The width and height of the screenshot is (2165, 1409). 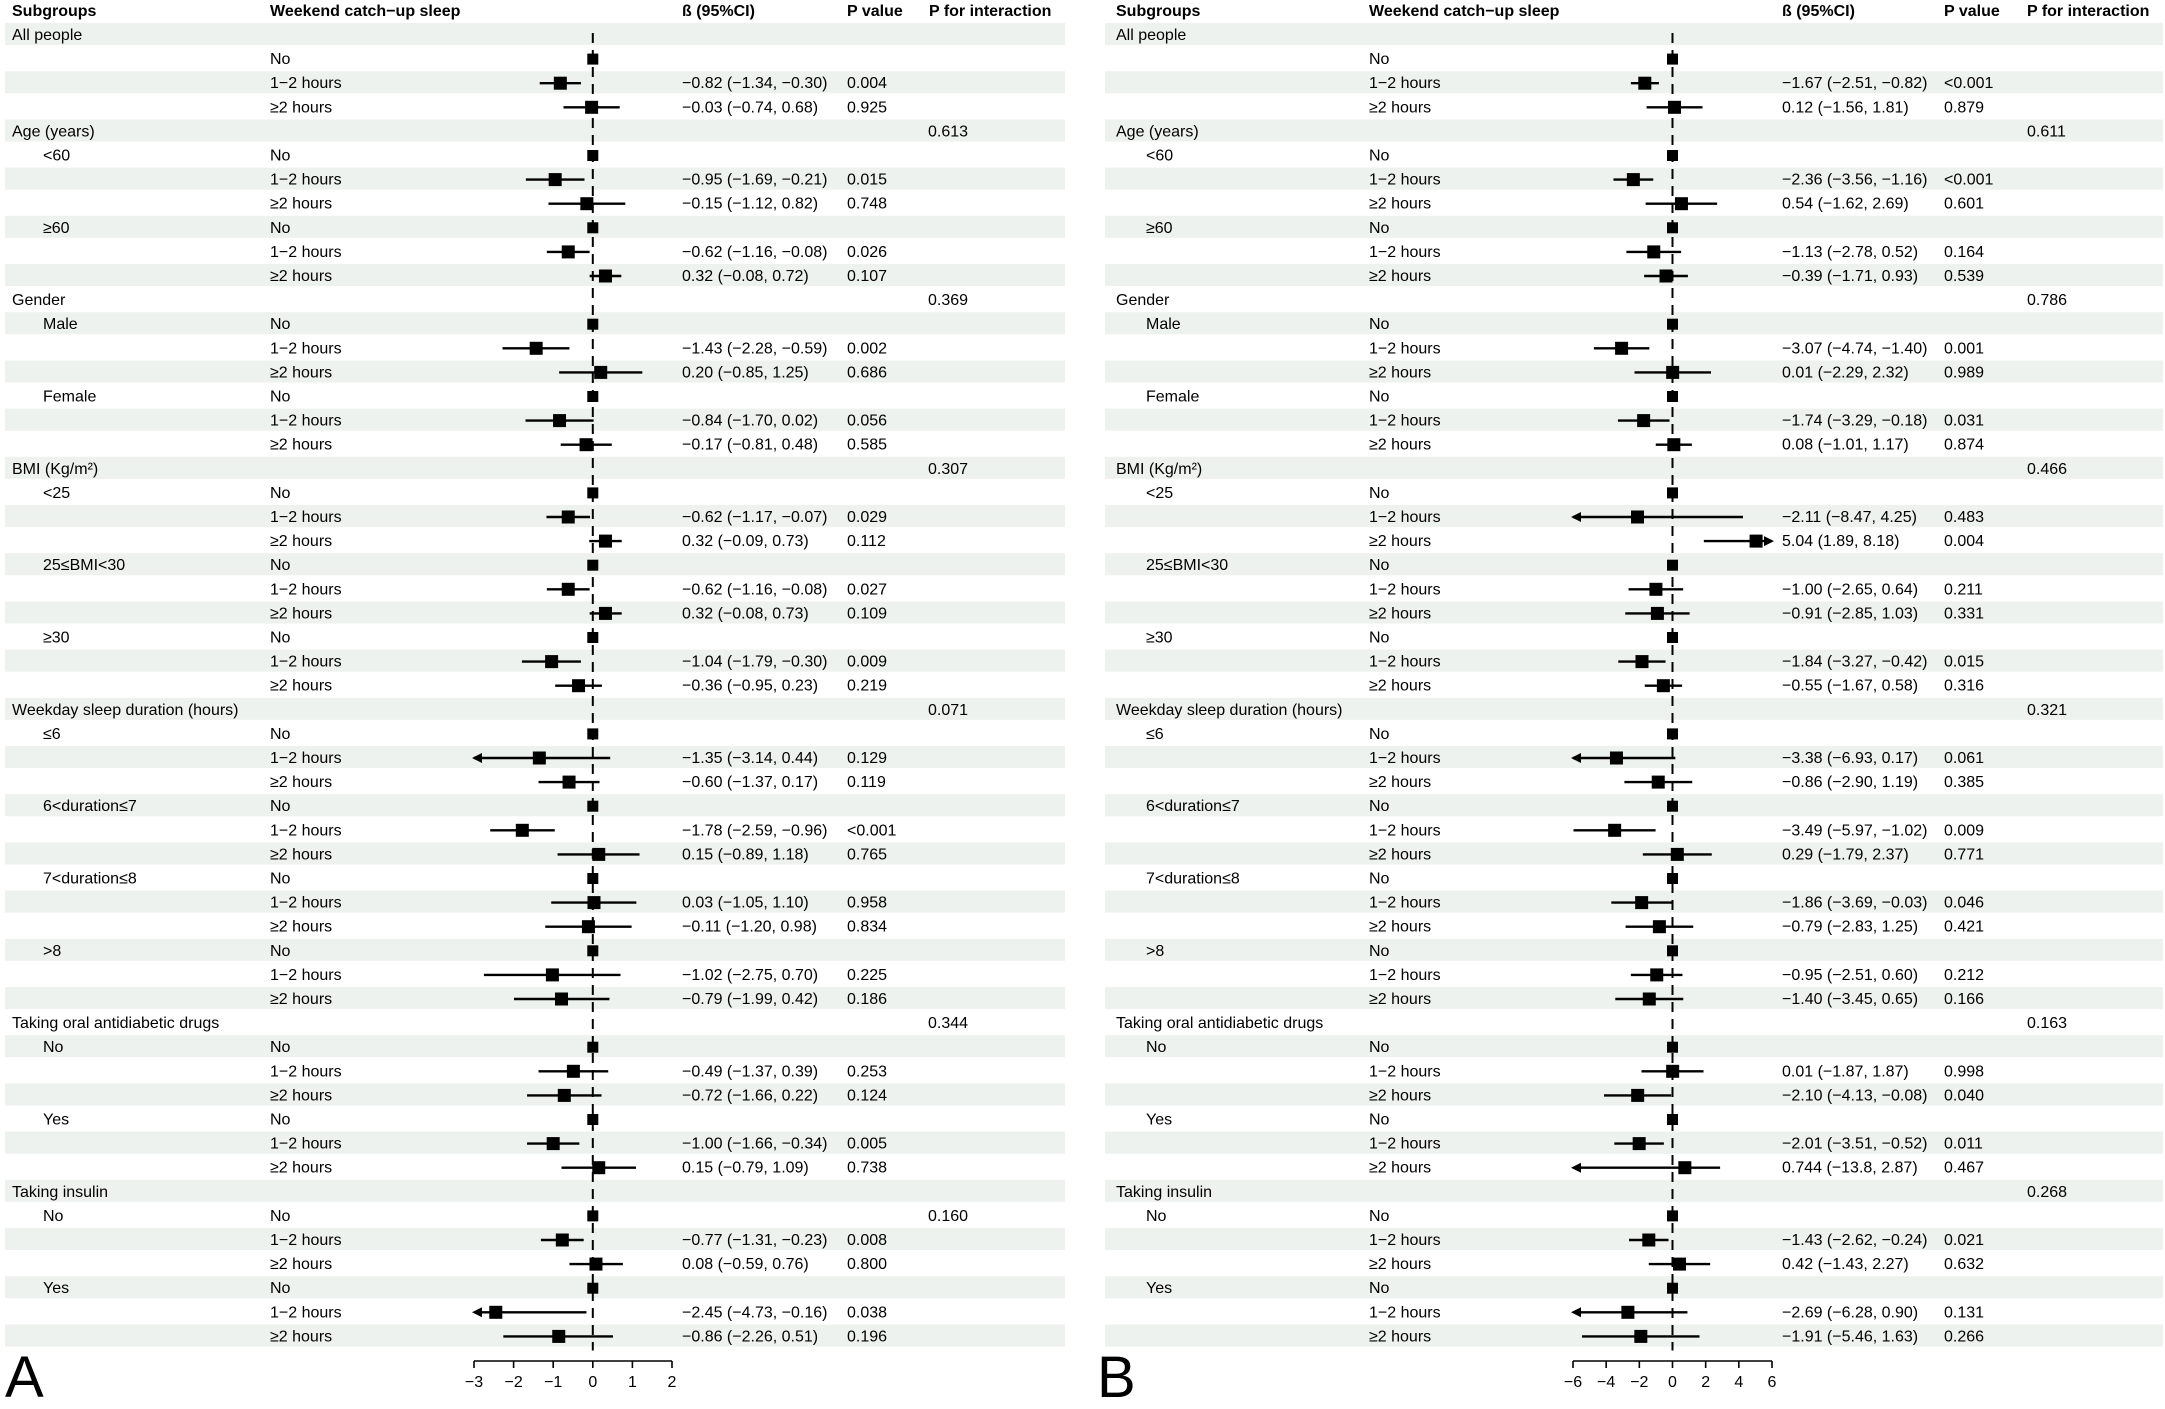 What do you see at coordinates (1964, 517) in the screenshot?
I see `p-value: 0.483` at bounding box center [1964, 517].